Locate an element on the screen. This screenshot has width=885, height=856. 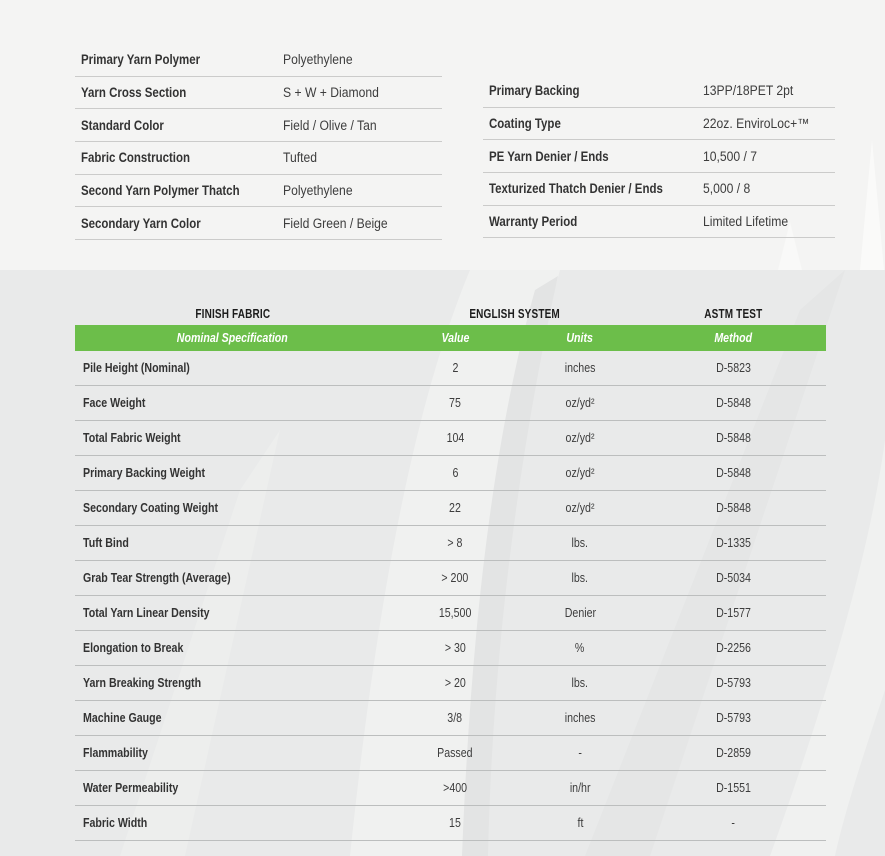
row-value: 15 is located at coordinates (455, 823).